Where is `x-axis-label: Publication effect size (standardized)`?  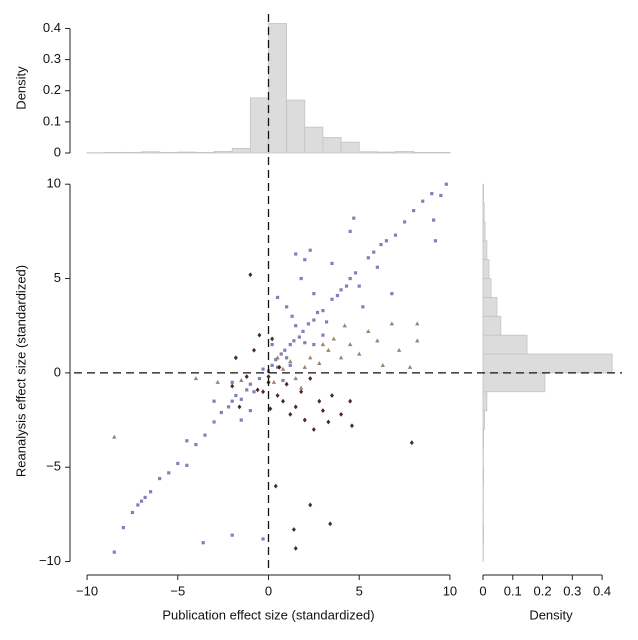 x-axis-label: Publication effect size (standardized) is located at coordinates (268, 614).